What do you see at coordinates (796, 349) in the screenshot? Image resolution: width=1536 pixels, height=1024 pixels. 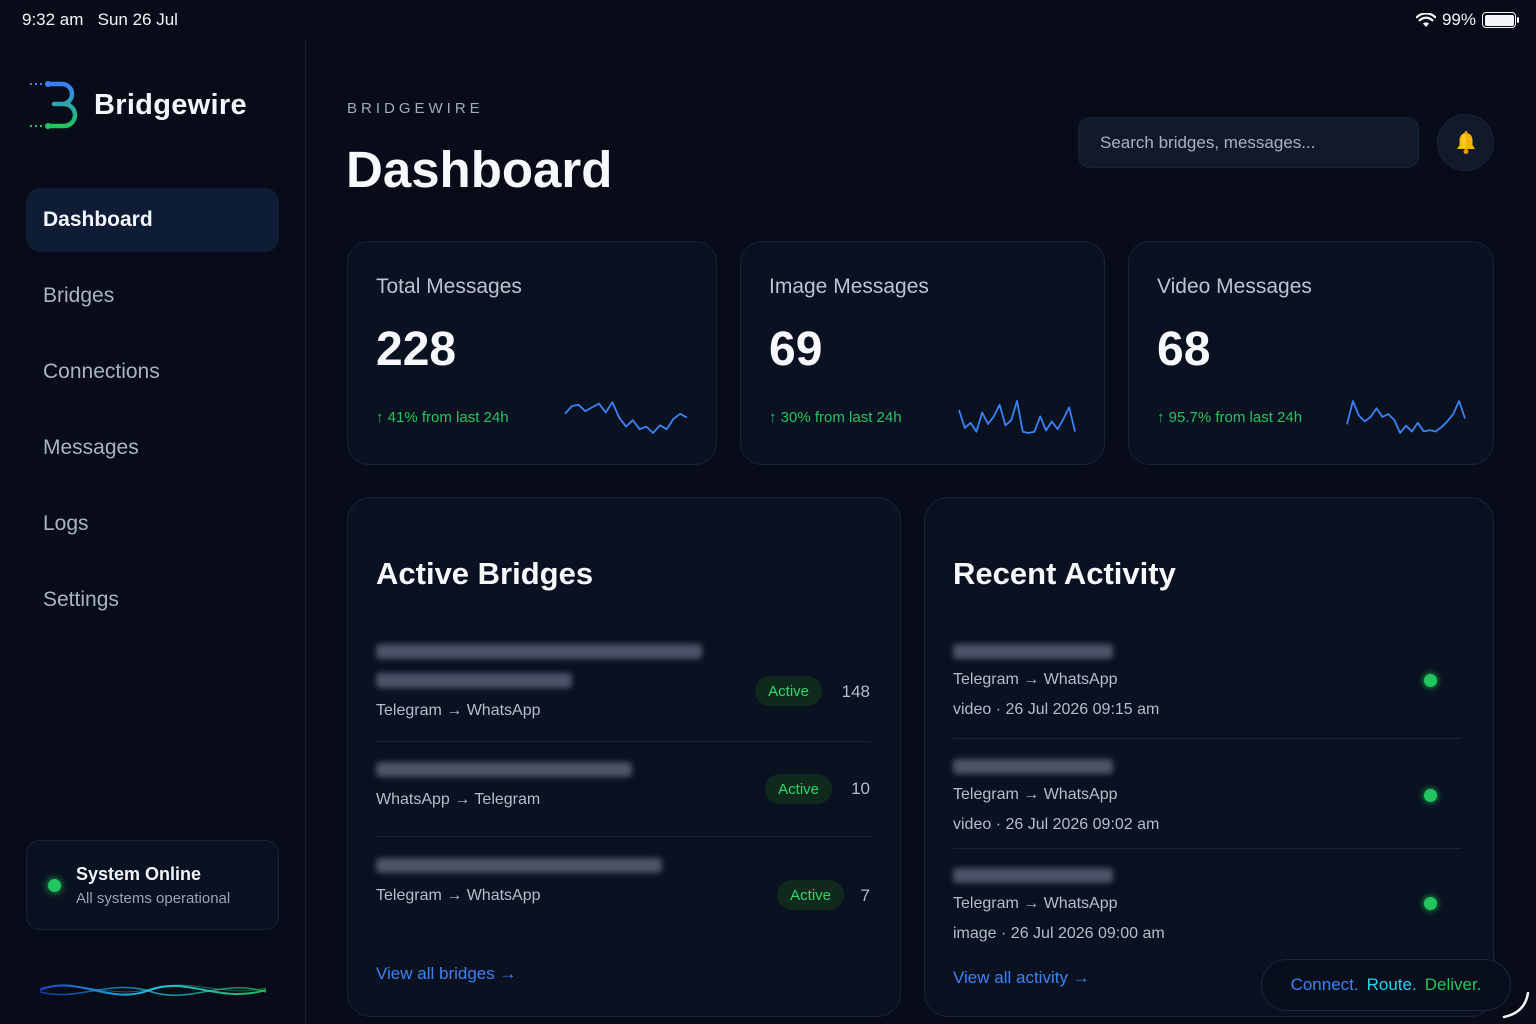 I see `stat-value: 69` at bounding box center [796, 349].